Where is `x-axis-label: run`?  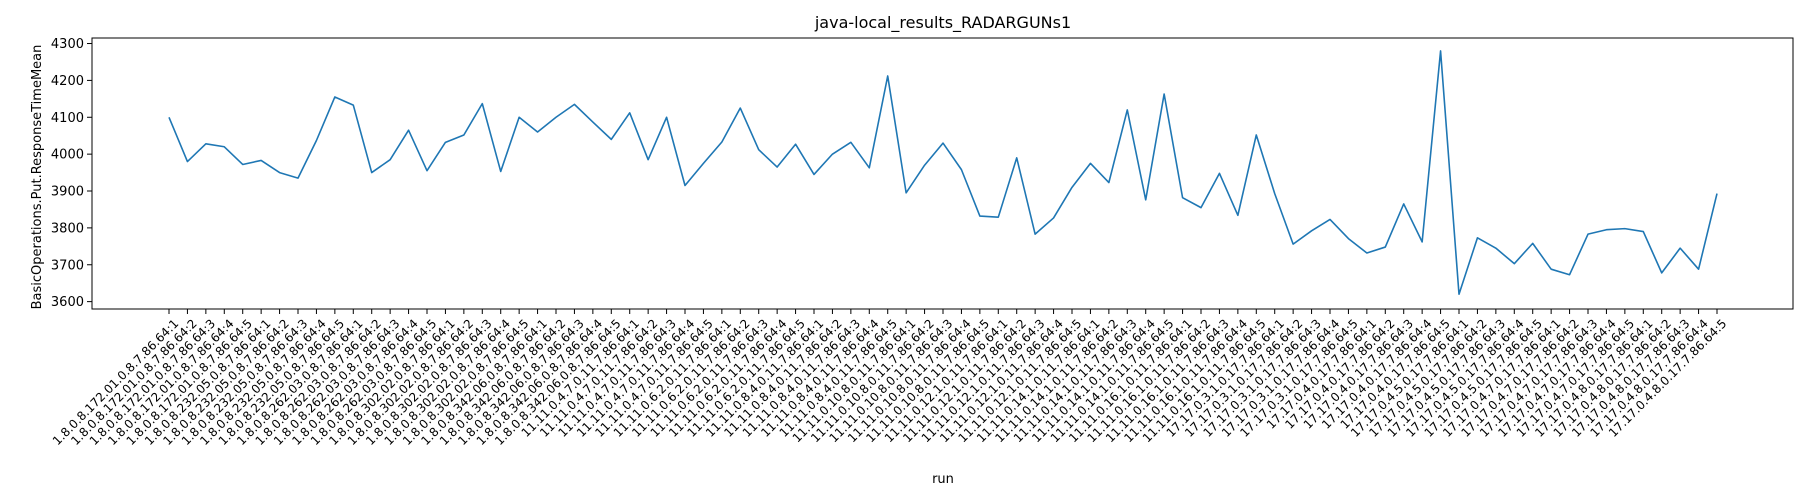
x-axis-label: run is located at coordinates (943, 479).